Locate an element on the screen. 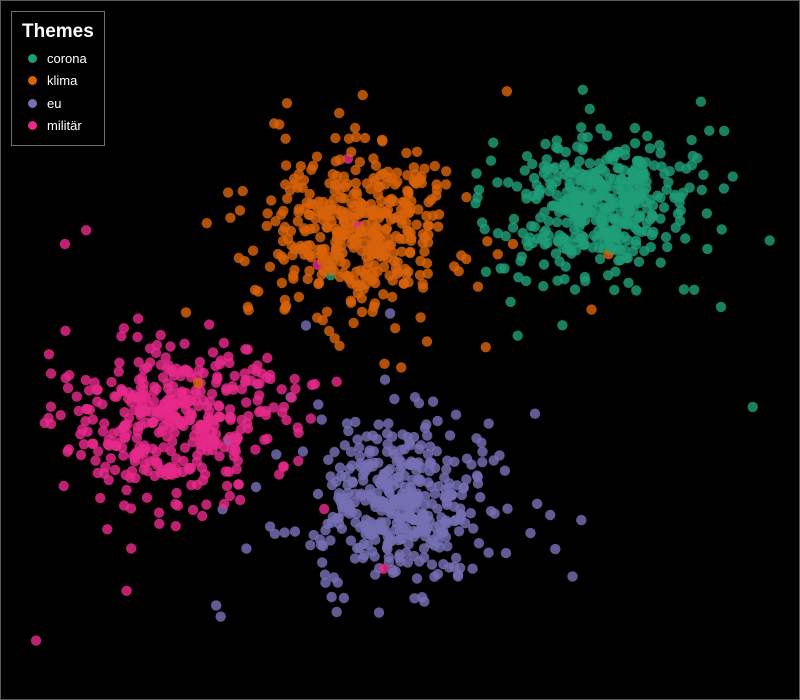  legend-swatch-milit-r is located at coordinates (32, 126).